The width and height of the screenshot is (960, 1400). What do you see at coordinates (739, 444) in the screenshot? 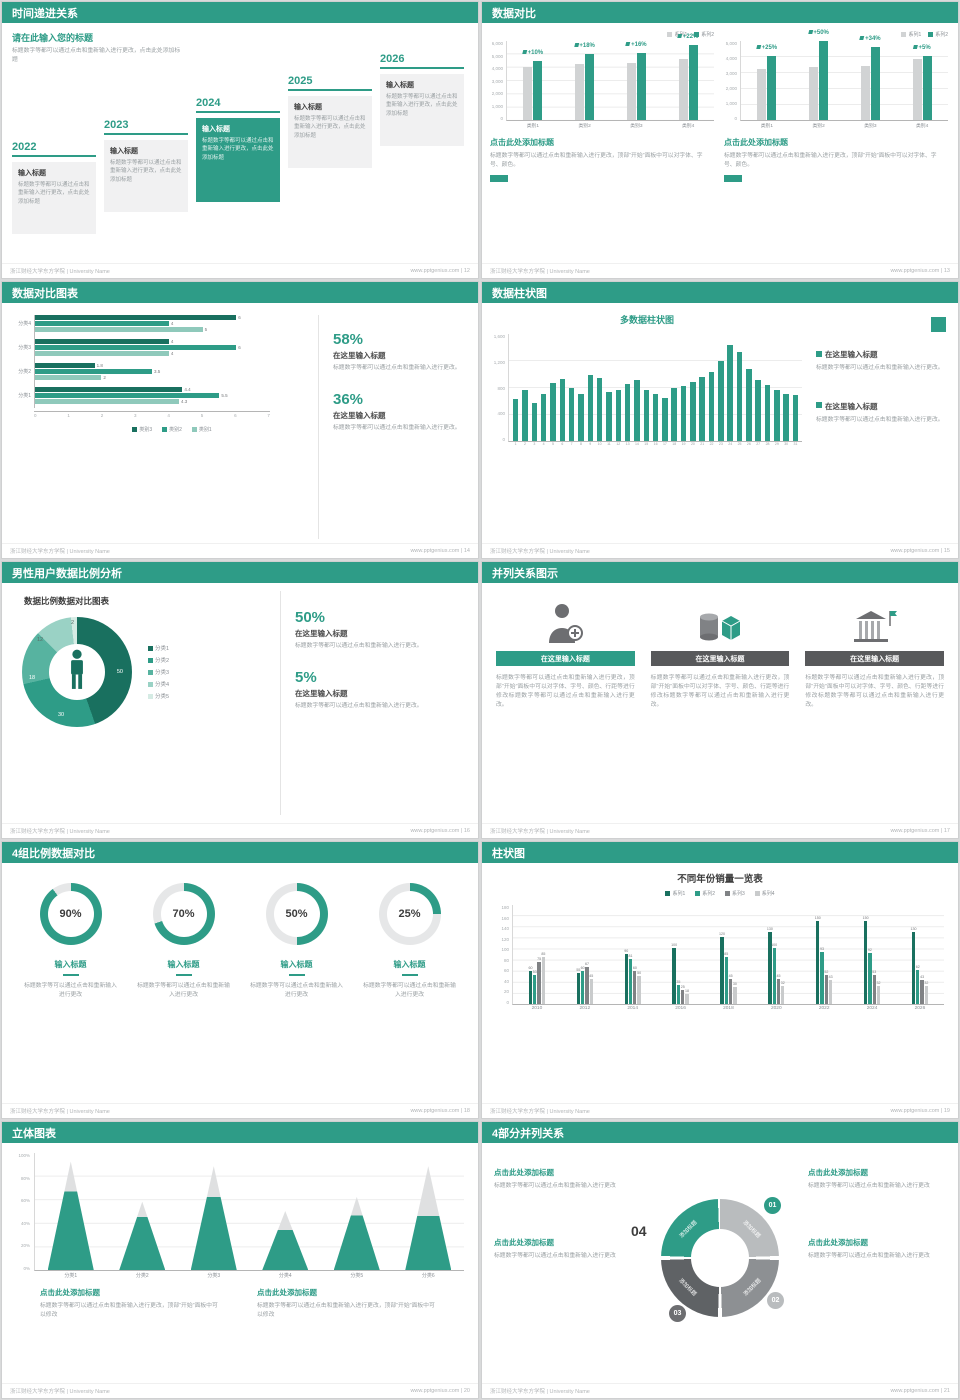
I see `col-x: 25` at bounding box center [739, 444].